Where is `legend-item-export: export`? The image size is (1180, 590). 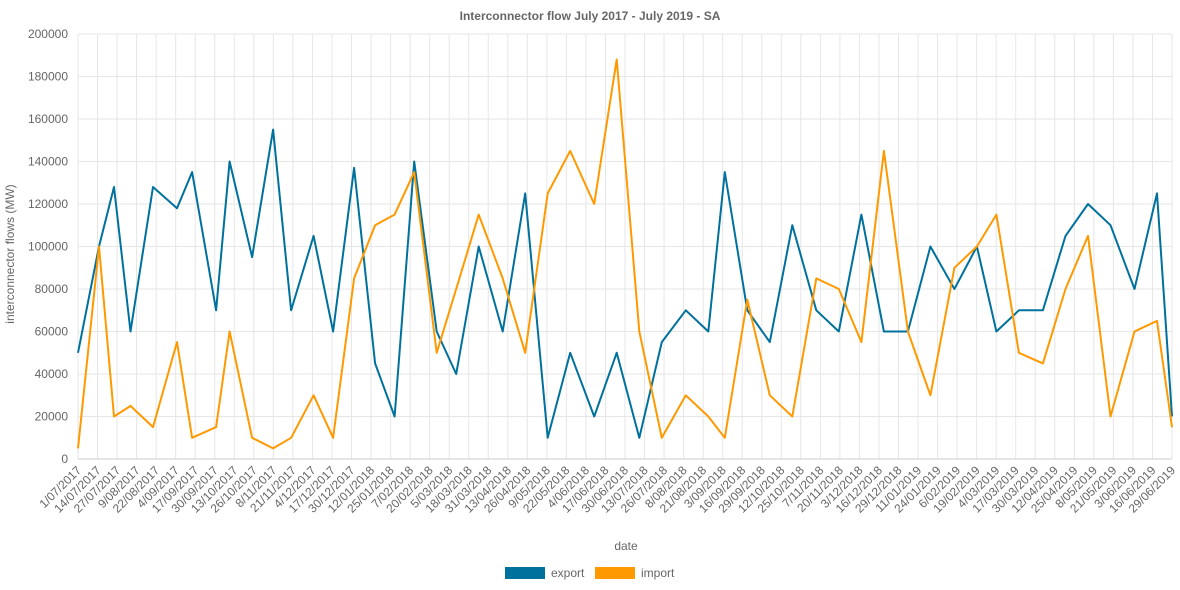 legend-item-export: export is located at coordinates (545, 573).